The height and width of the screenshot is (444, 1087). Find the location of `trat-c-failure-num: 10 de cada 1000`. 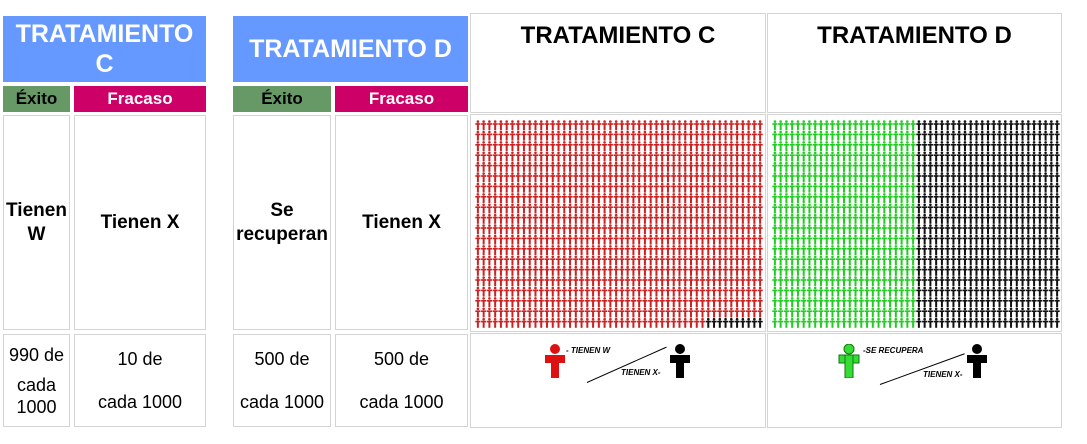

trat-c-failure-num: 10 de cada 1000 is located at coordinates (140, 380).